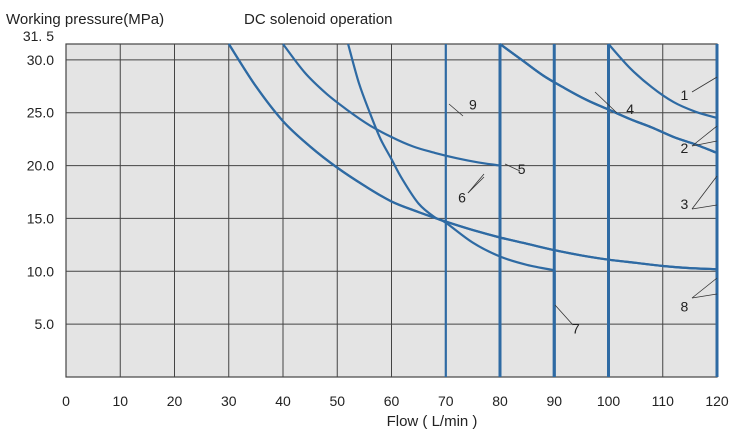 The width and height of the screenshot is (732, 432). Describe the element at coordinates (175, 401) in the screenshot. I see `x-tick-label-2: 20` at that location.